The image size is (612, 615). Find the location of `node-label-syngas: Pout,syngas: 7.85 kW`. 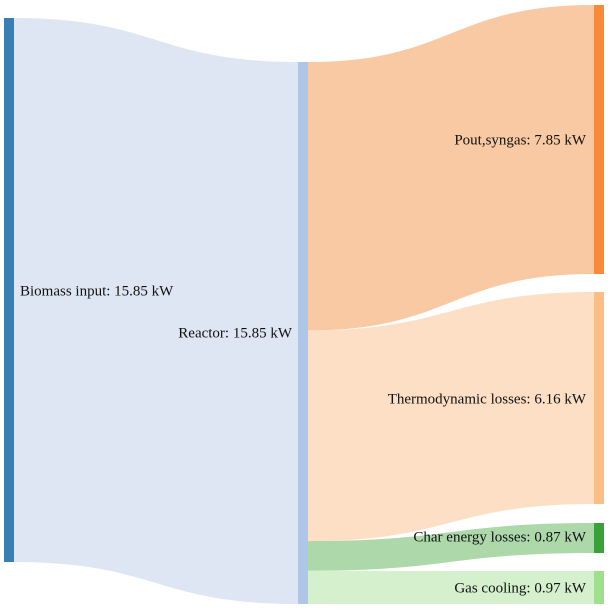

node-label-syngas: Pout,syngas: 7.85 kW is located at coordinates (520, 140).